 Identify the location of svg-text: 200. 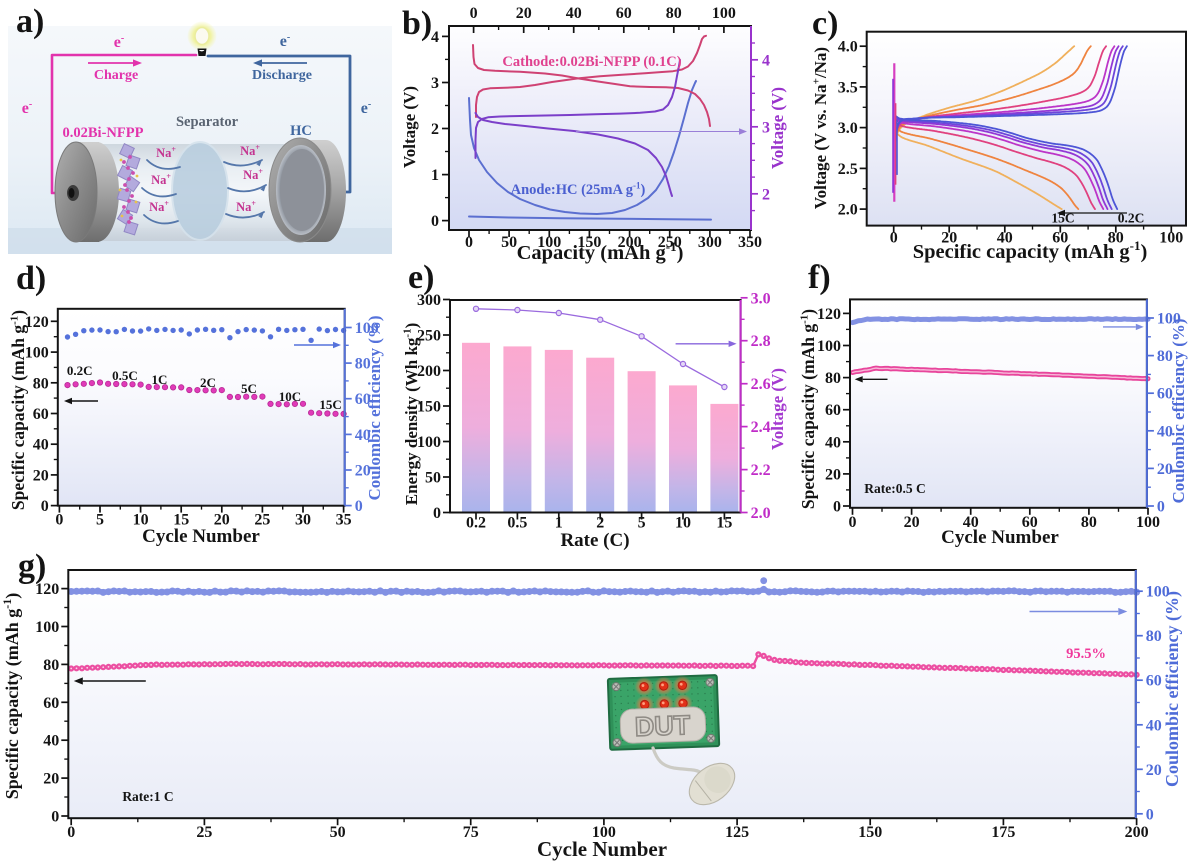
(1137, 832).